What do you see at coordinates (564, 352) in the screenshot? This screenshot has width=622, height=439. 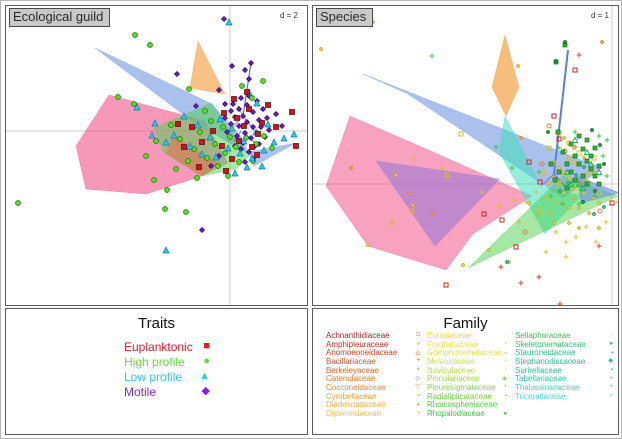 I see `family-legend-item: Stauroneidaceae ▪` at bounding box center [564, 352].